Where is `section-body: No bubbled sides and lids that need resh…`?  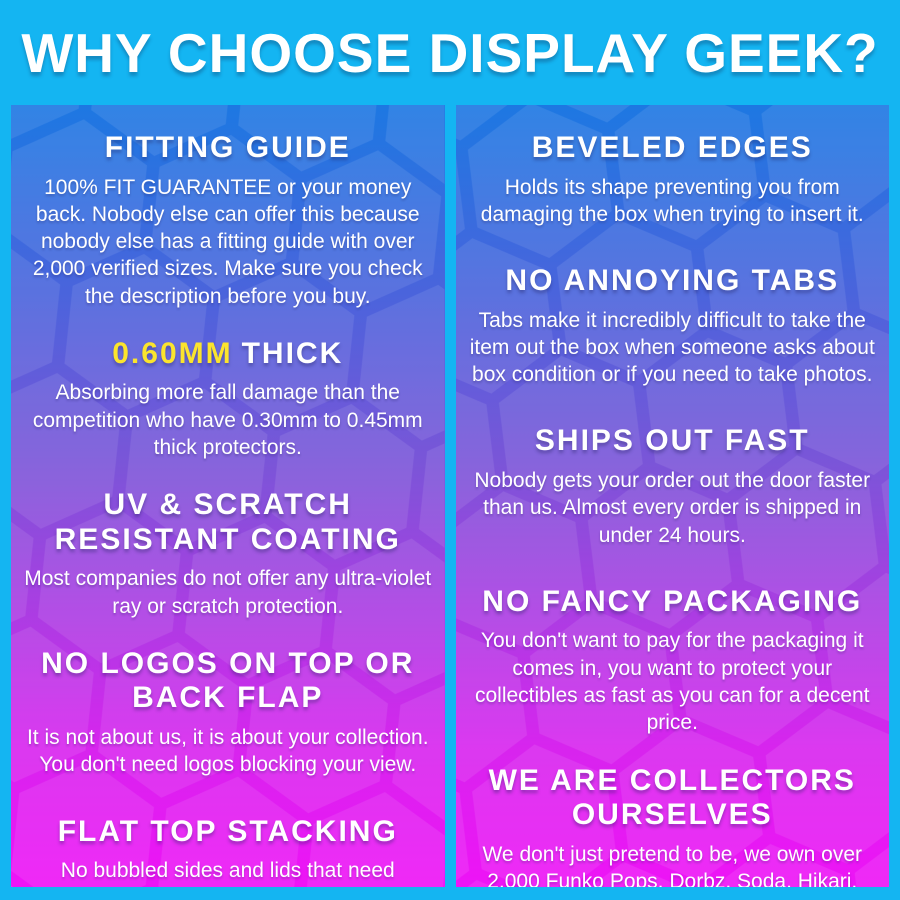
section-body: No bubbled sides and lids that need resh… is located at coordinates (227, 873).